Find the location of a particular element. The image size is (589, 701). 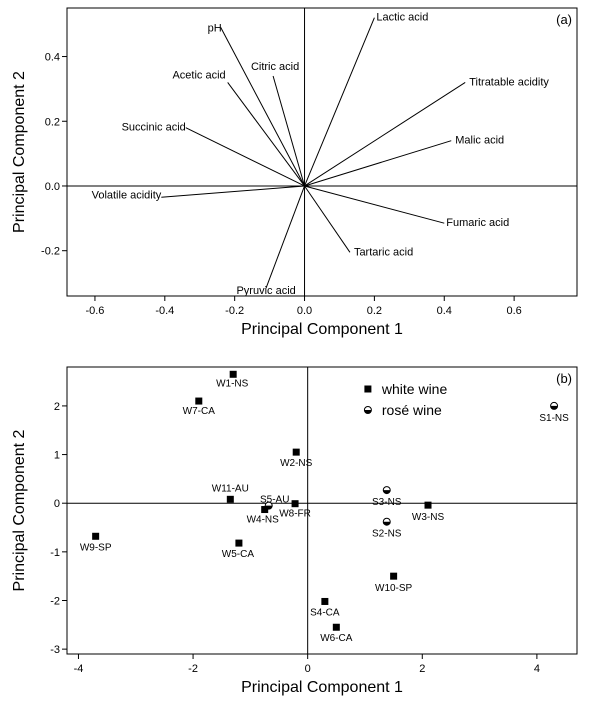

loading-label-ph: pH is located at coordinates (215, 28).